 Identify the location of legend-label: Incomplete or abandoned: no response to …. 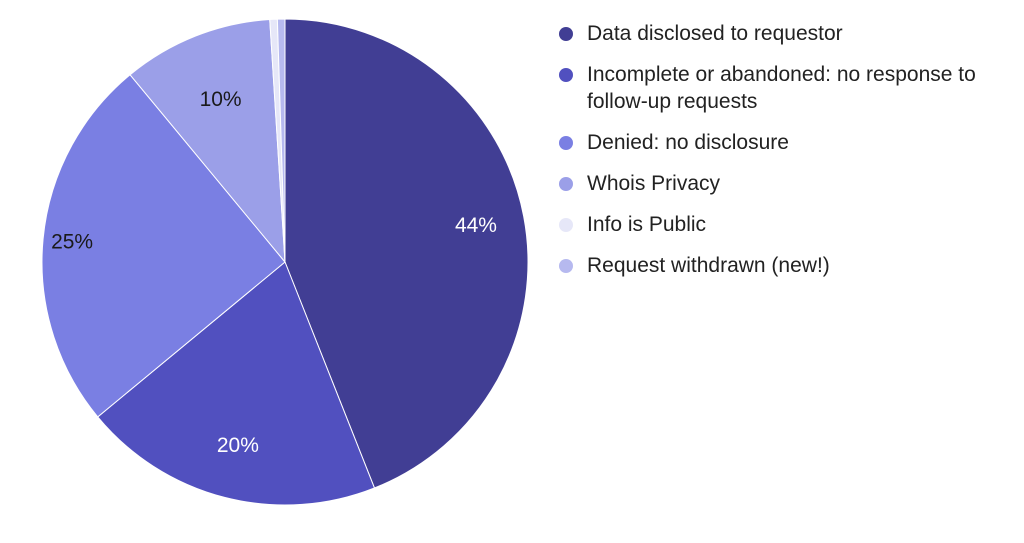
(781, 88).